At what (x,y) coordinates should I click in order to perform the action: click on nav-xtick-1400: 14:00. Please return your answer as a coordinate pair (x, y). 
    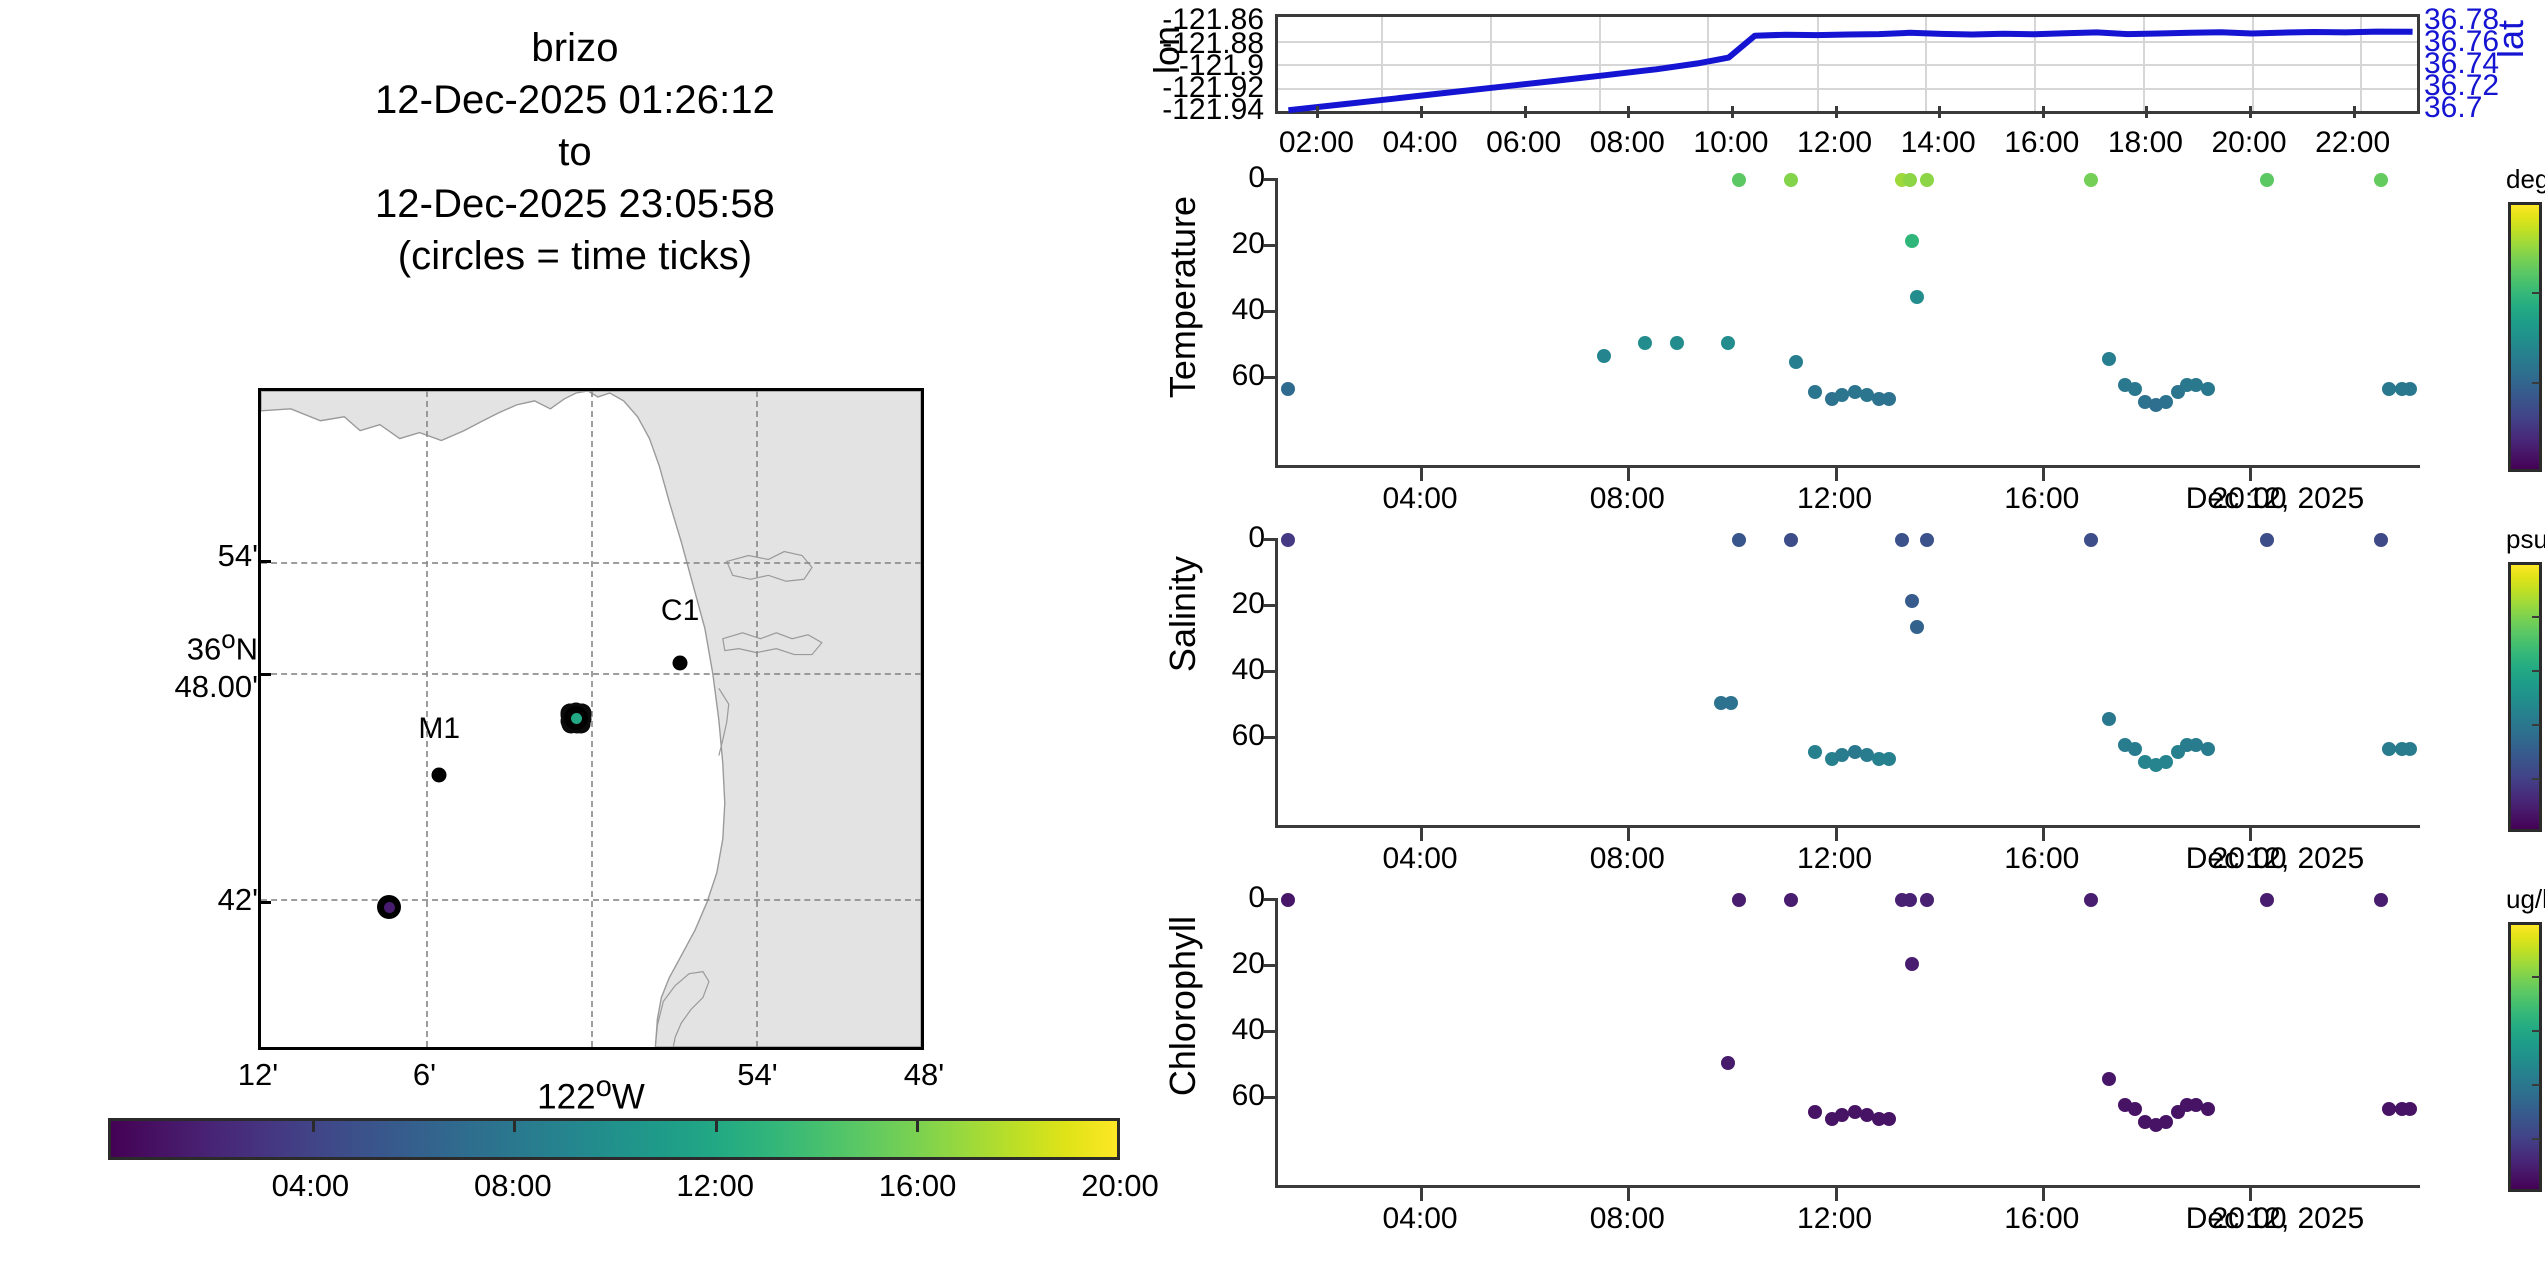
    Looking at the image, I should click on (1938, 142).